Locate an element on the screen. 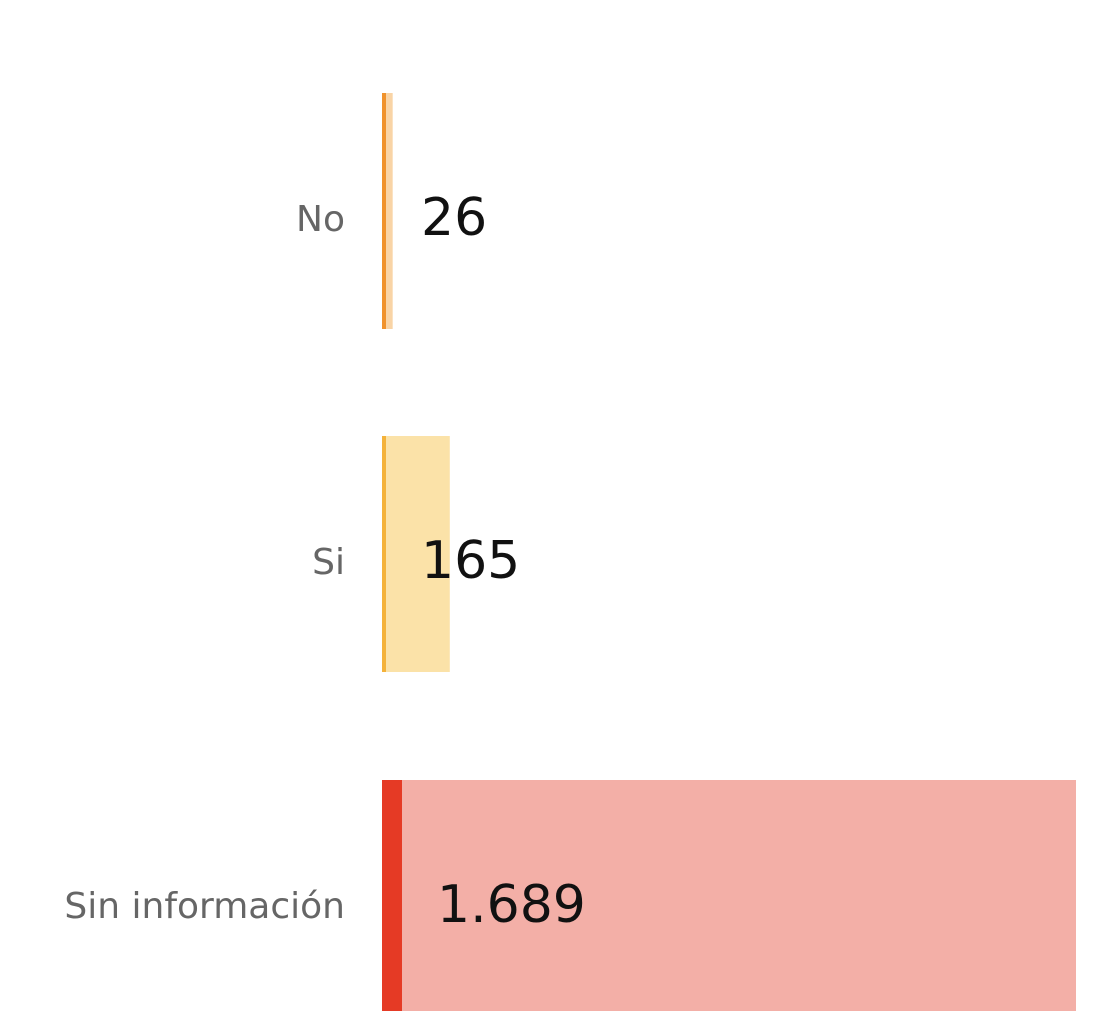  value-label: 26 is located at coordinates (454, 218).